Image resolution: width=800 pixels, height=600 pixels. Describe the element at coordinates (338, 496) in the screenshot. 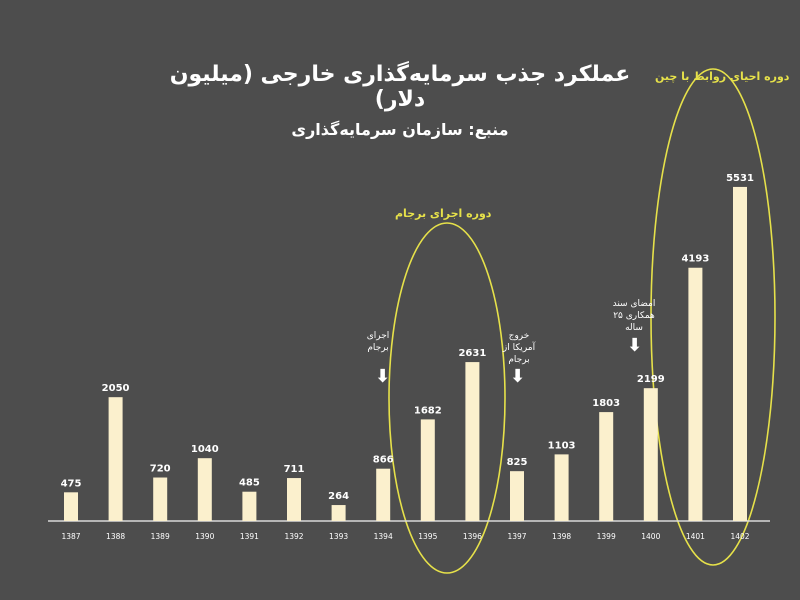

I see `bar-value-label: 264` at that location.